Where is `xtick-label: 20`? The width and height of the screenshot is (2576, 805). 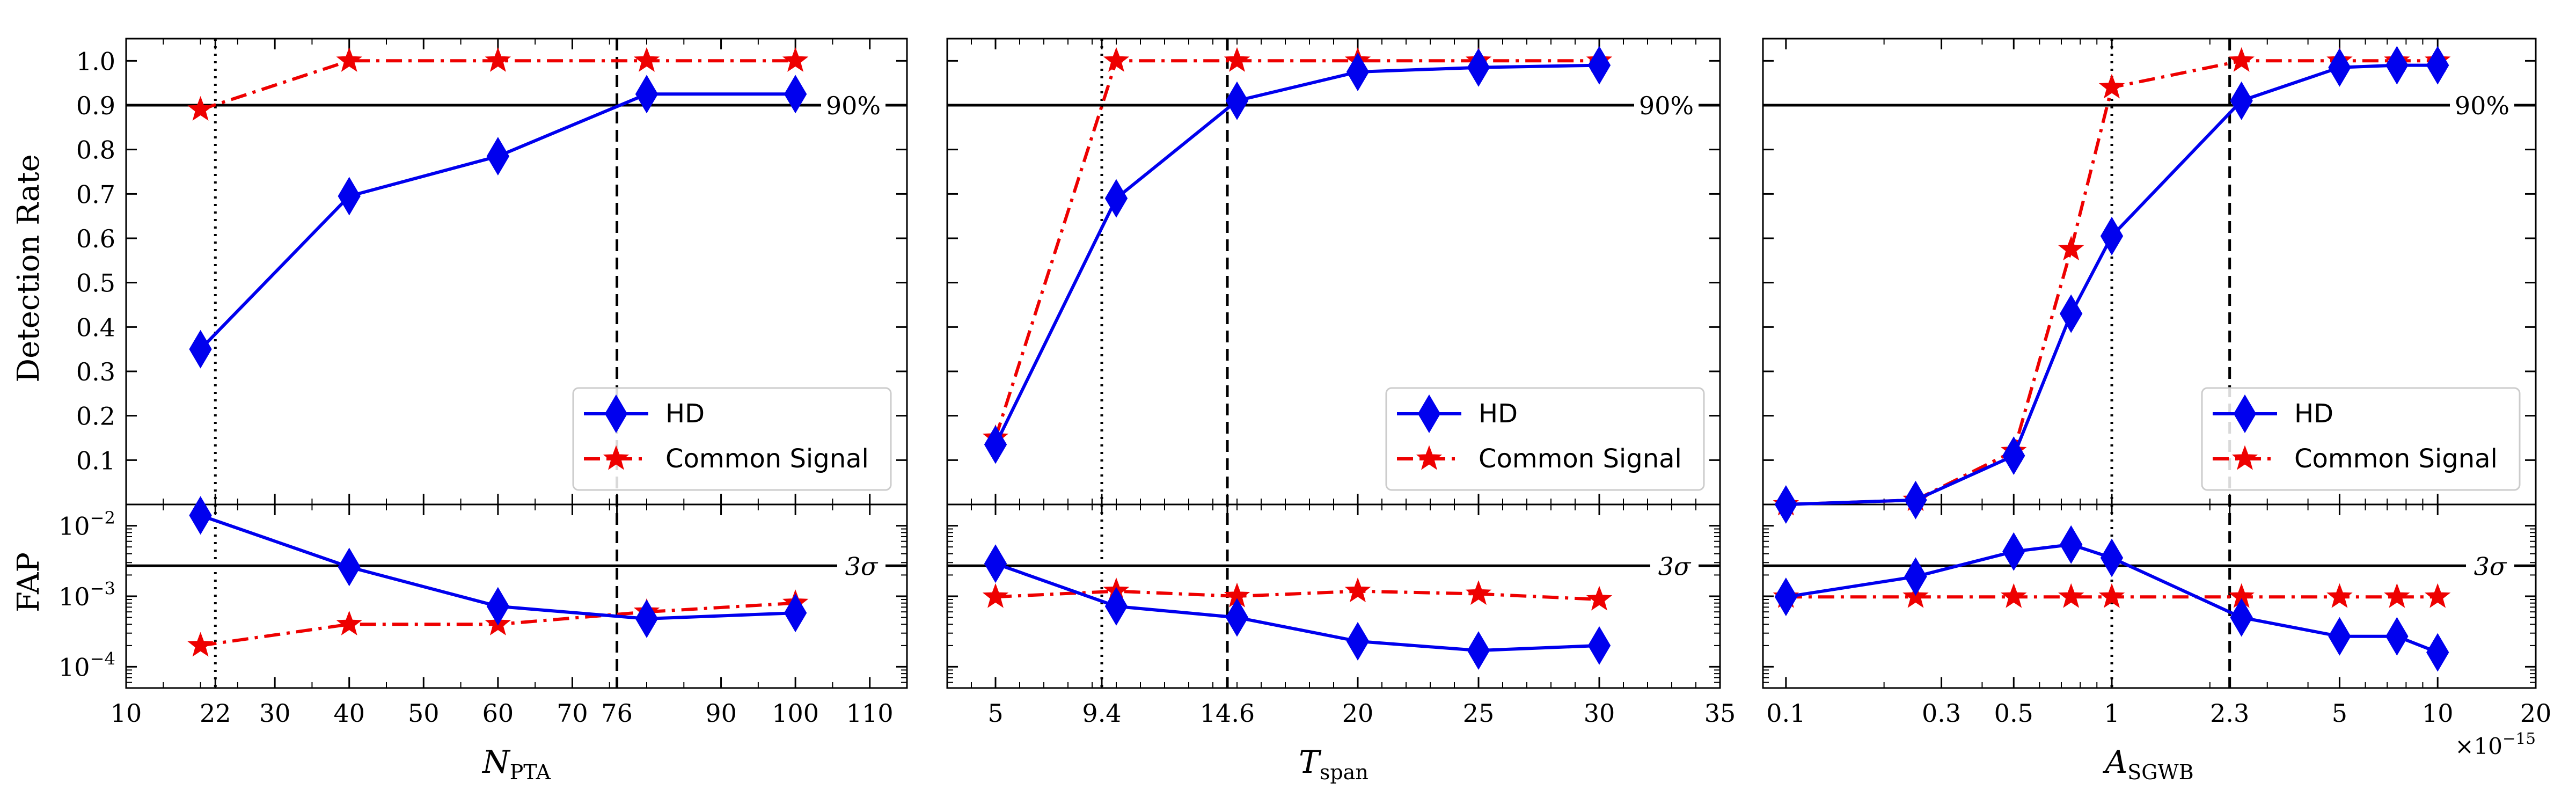 xtick-label: 20 is located at coordinates (1358, 713).